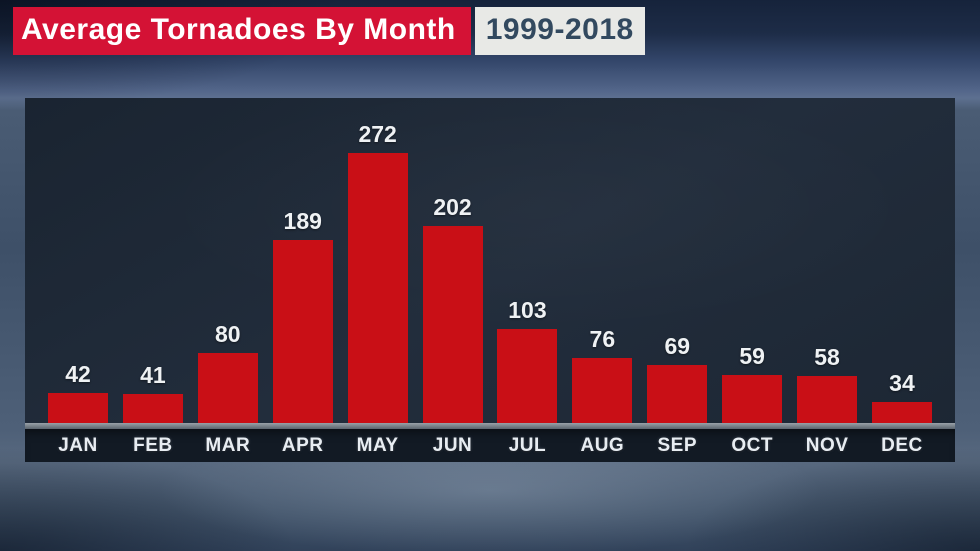 This screenshot has height=551, width=980. What do you see at coordinates (377, 445) in the screenshot?
I see `x-axis-label: MAY` at bounding box center [377, 445].